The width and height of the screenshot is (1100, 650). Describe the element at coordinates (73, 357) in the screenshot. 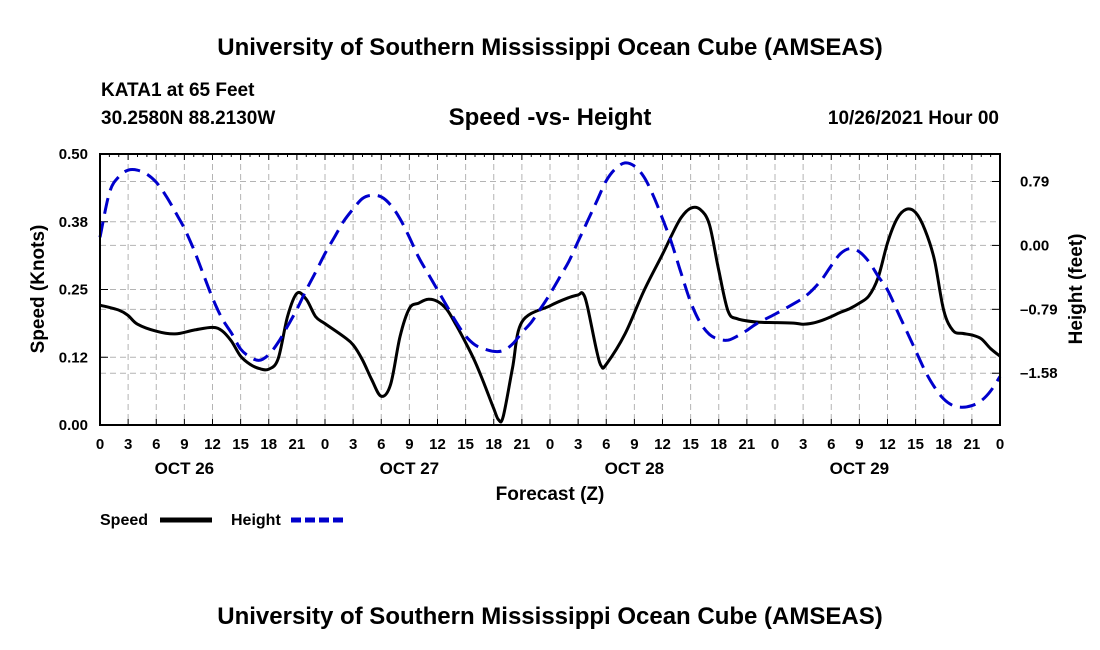

I see `left-tick-label: 0.12` at that location.